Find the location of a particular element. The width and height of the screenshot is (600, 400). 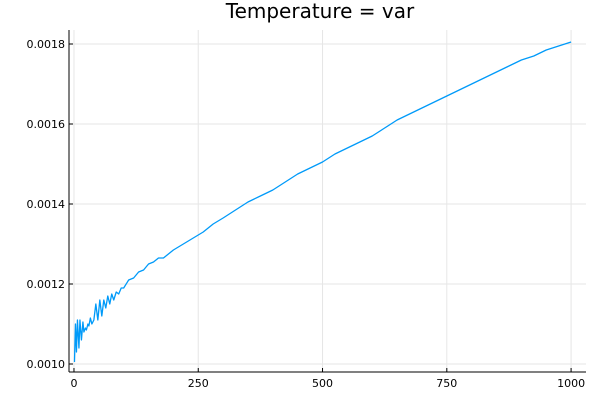

x-tick-label: 750 is located at coordinates (446, 383).